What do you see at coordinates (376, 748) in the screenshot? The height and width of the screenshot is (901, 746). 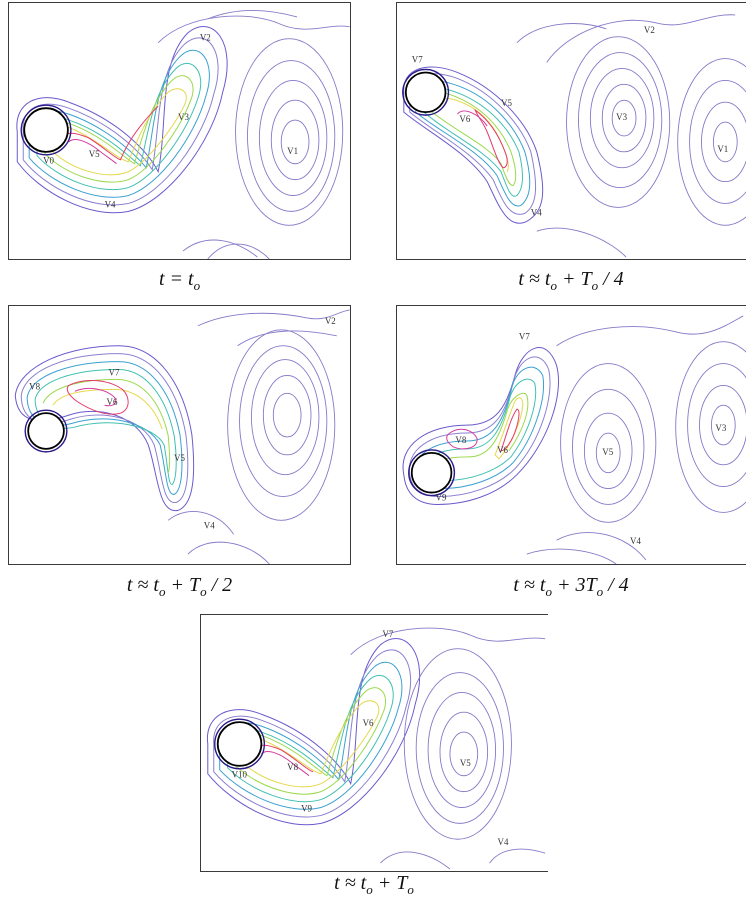 I see `contour-plot-5: V10 V9 V8 V7 V6 V5 V4` at bounding box center [376, 748].